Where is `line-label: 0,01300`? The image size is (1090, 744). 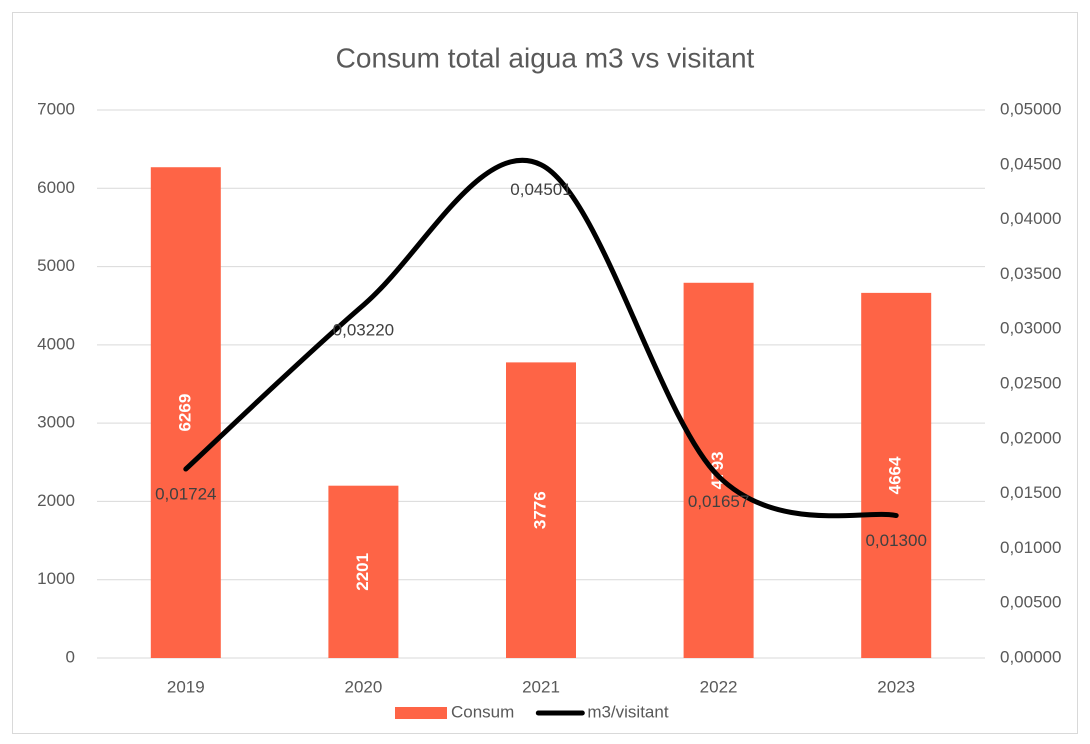 line-label: 0,01300 is located at coordinates (895, 540).